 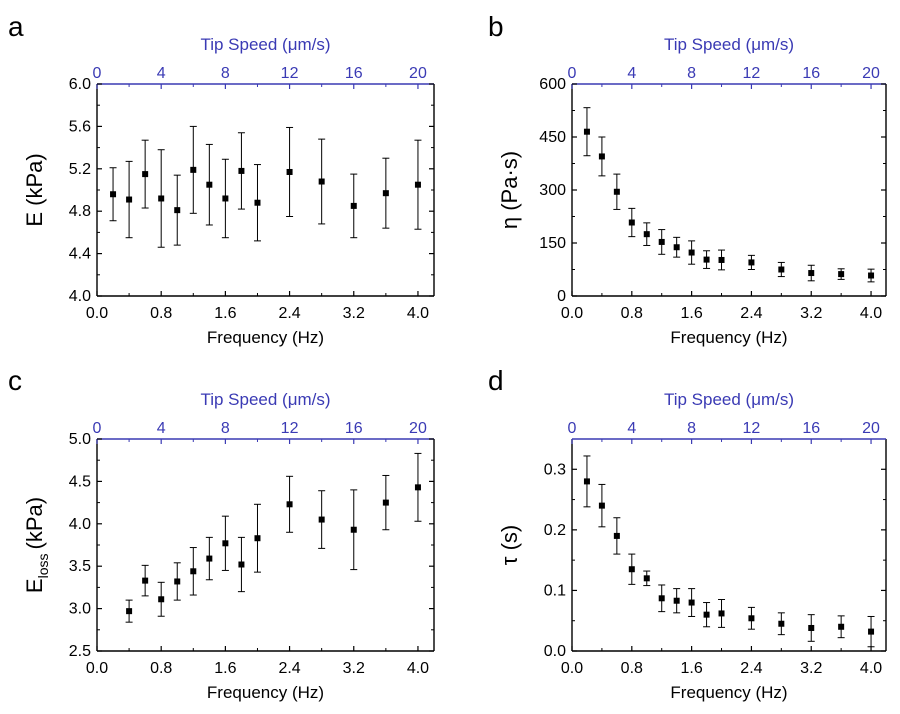 I want to click on y-tick-label: 0, so click(x=561, y=296).